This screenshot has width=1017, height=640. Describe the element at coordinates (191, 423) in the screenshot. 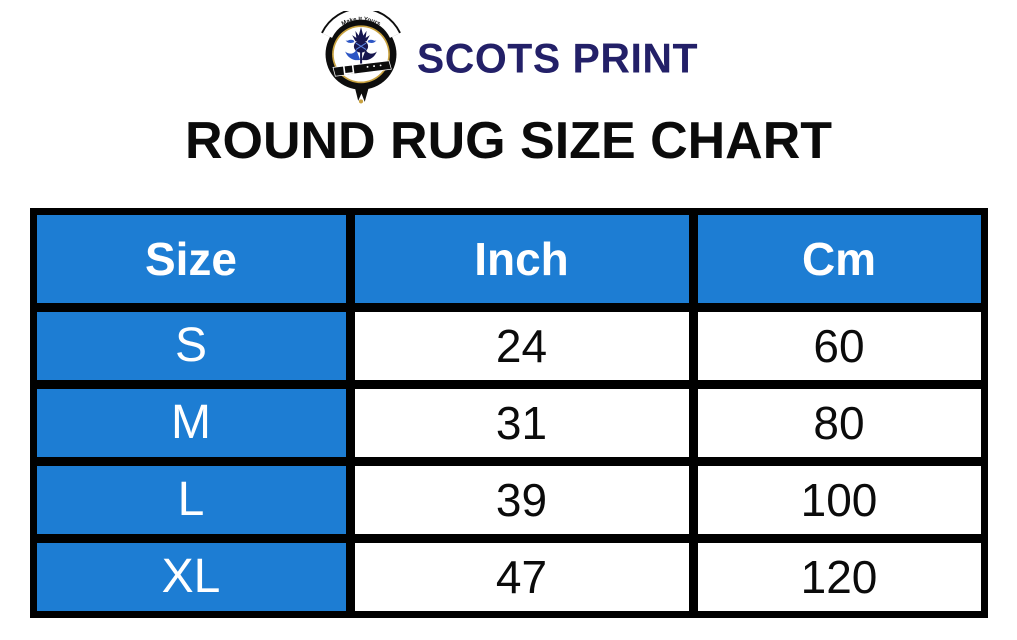

I see `size-cell: M` at that location.